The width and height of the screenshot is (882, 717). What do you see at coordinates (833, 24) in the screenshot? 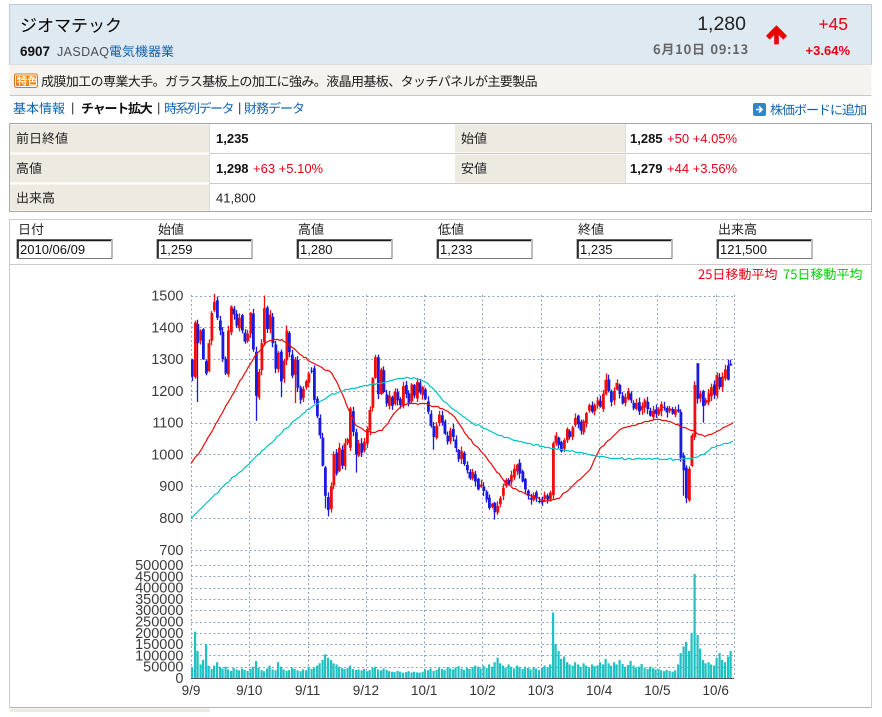
I see `svg-text: +45` at bounding box center [833, 24].